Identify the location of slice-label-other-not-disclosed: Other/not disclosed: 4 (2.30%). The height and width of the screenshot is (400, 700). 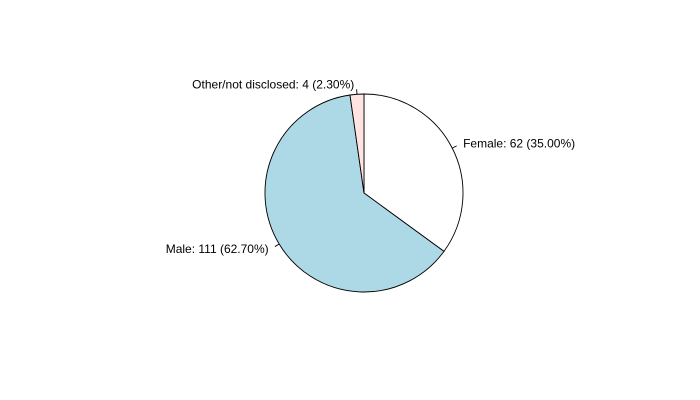
(273, 84).